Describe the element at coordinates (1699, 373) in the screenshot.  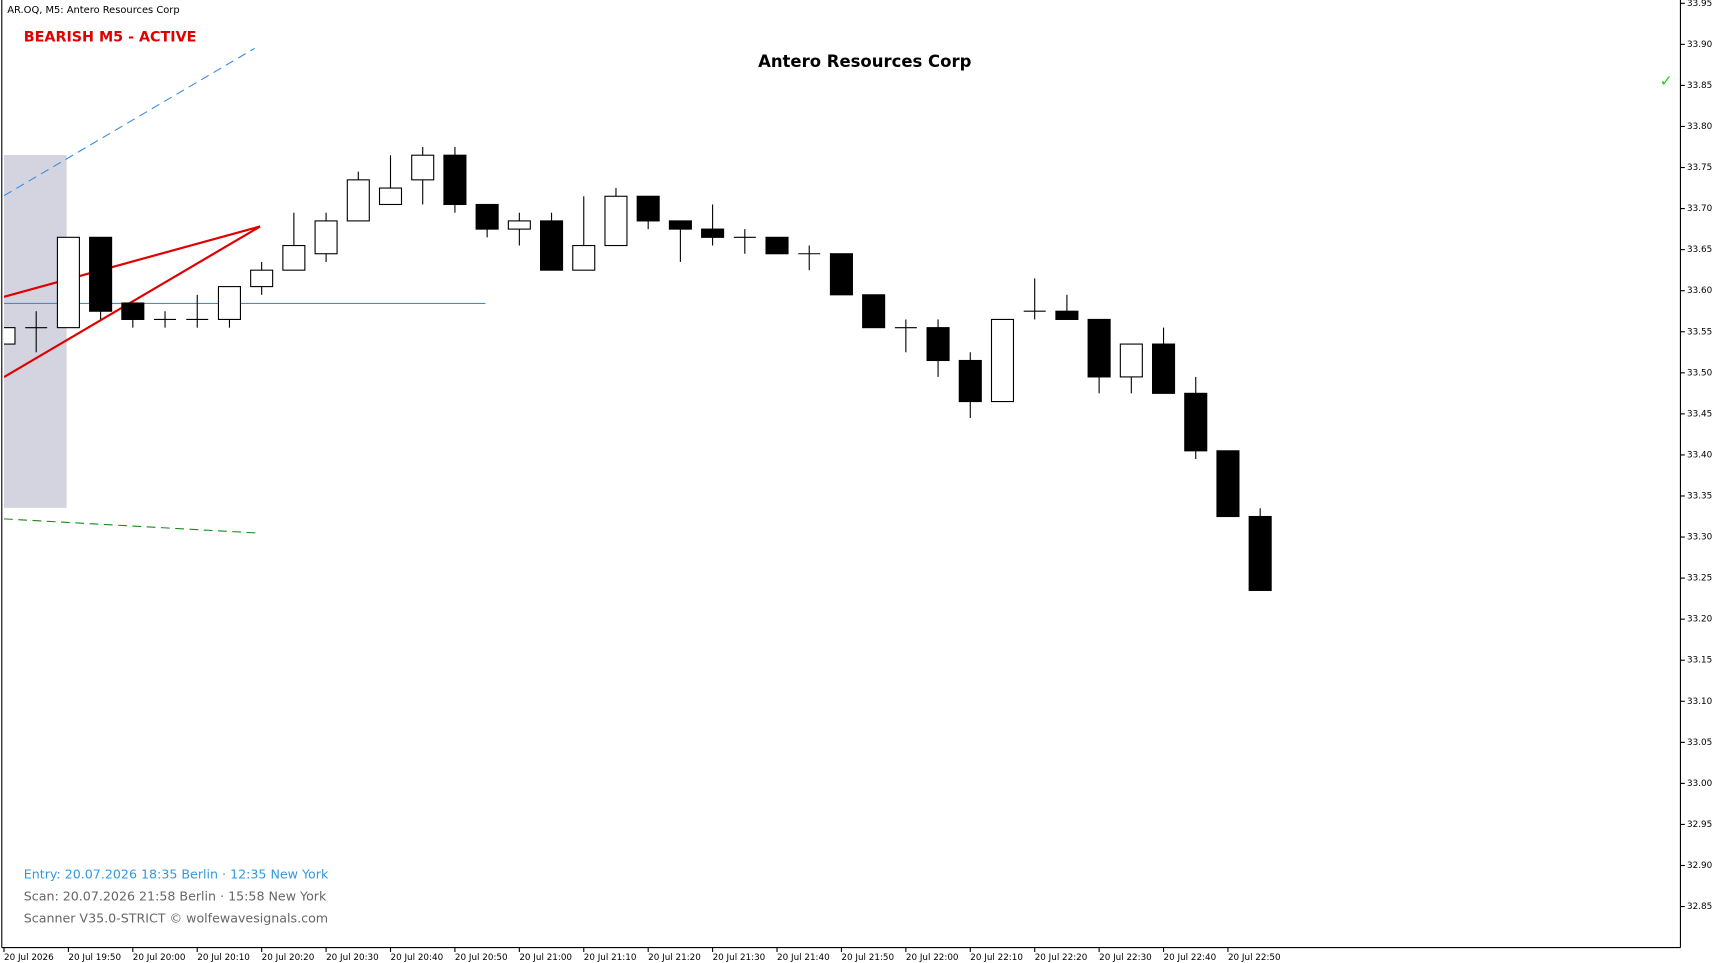
I see `y-tick-label: 33.50` at that location.